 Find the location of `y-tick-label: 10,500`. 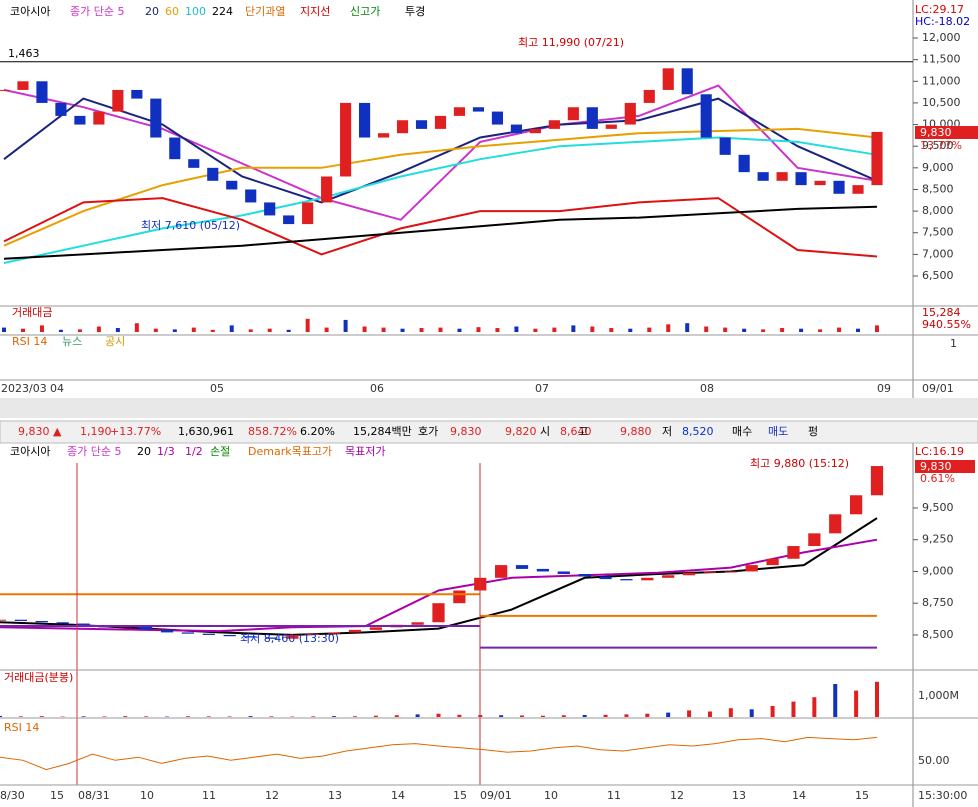

y-tick-label: 10,500 is located at coordinates (941, 102).